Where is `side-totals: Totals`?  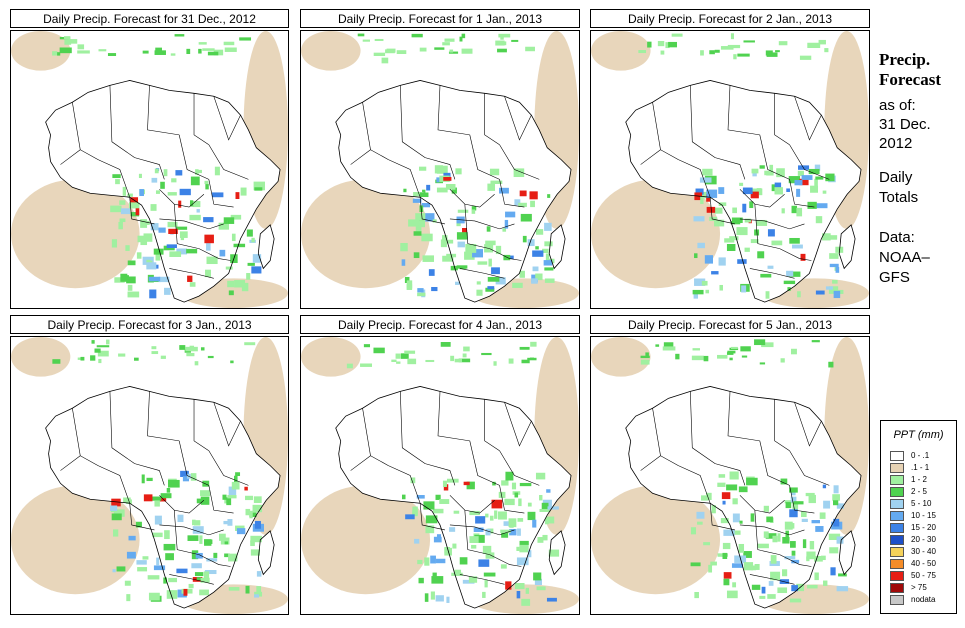 side-totals: Totals is located at coordinates (899, 197).